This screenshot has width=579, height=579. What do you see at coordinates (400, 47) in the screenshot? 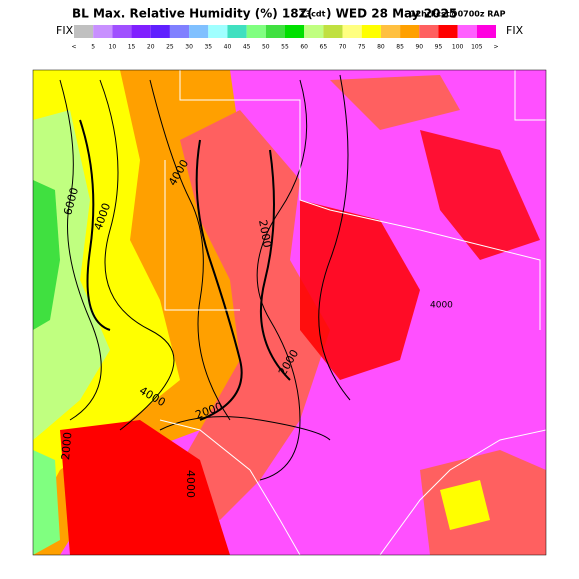
I see `colorbar-label: 85` at bounding box center [400, 47].